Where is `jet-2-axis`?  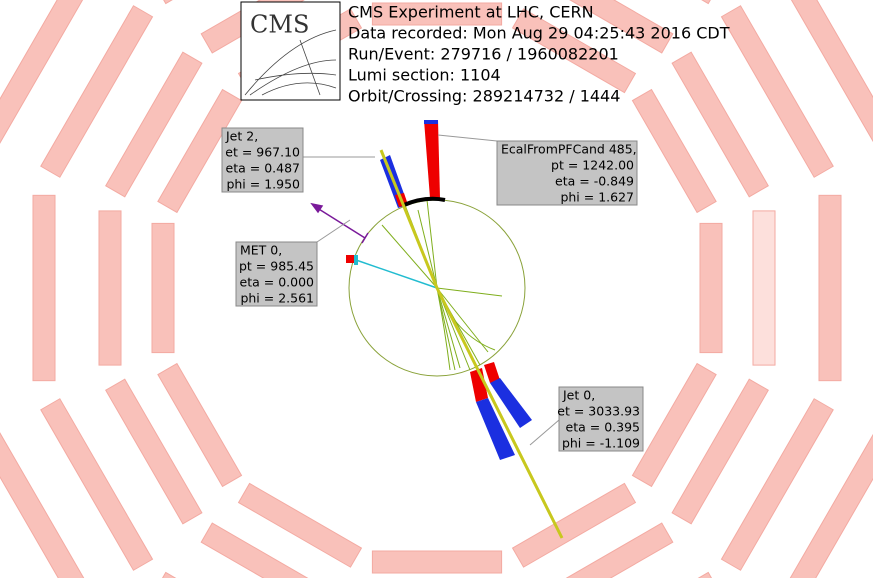 jet-2-axis is located at coordinates (409, 219).